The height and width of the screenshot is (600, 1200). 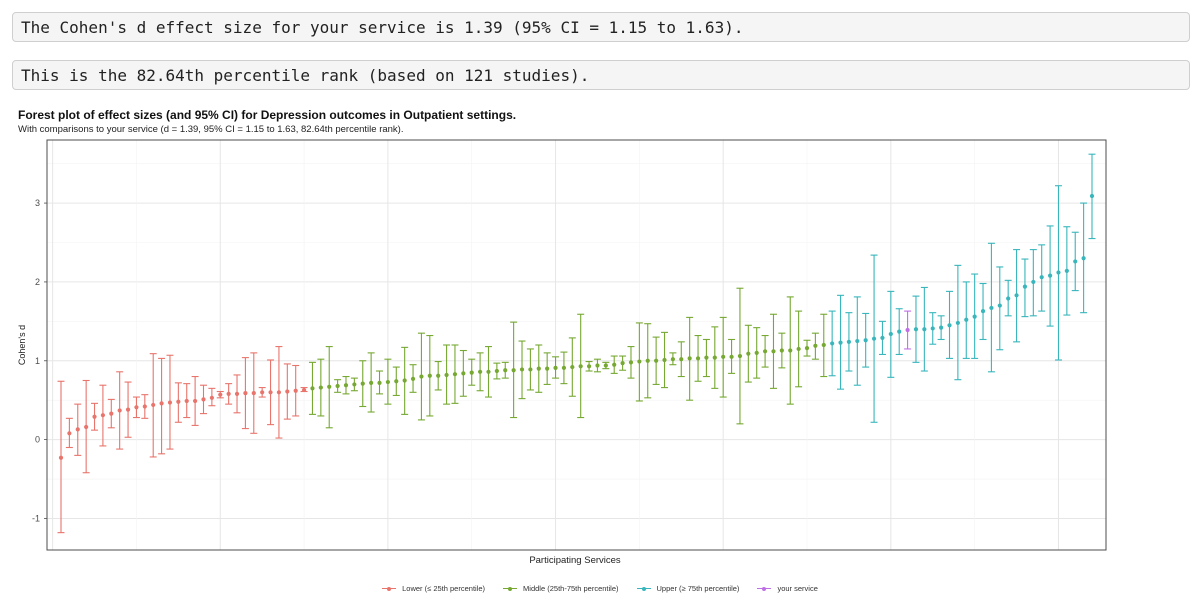 I want to click on y-tick-label: 0, so click(x=37, y=440).